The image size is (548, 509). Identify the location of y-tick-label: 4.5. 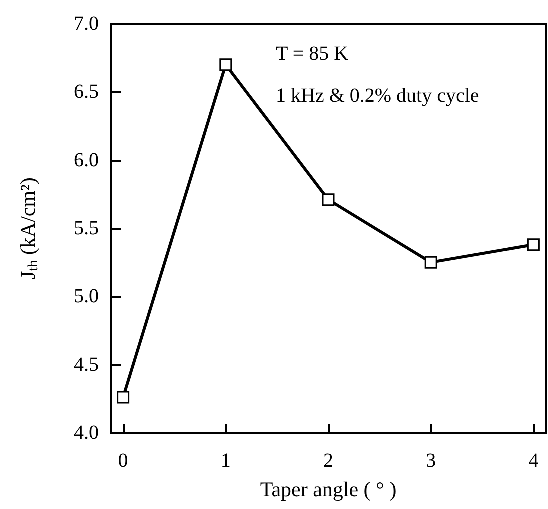
(86, 365).